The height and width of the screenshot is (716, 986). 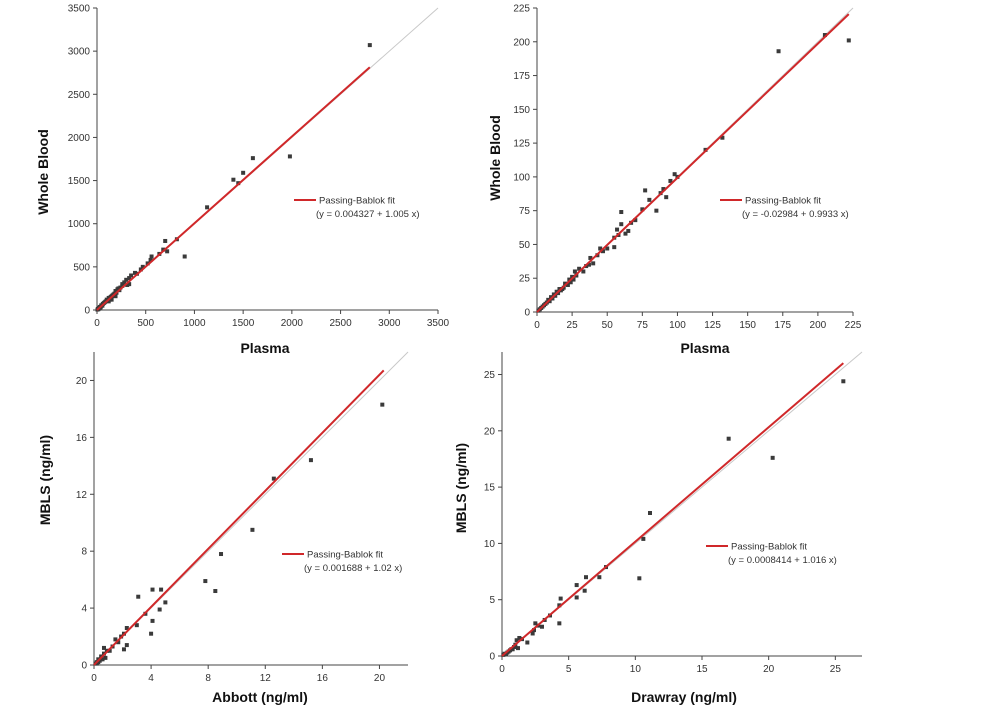 What do you see at coordinates (145, 323) in the screenshot?
I see `x-tick-label: 500` at bounding box center [145, 323].